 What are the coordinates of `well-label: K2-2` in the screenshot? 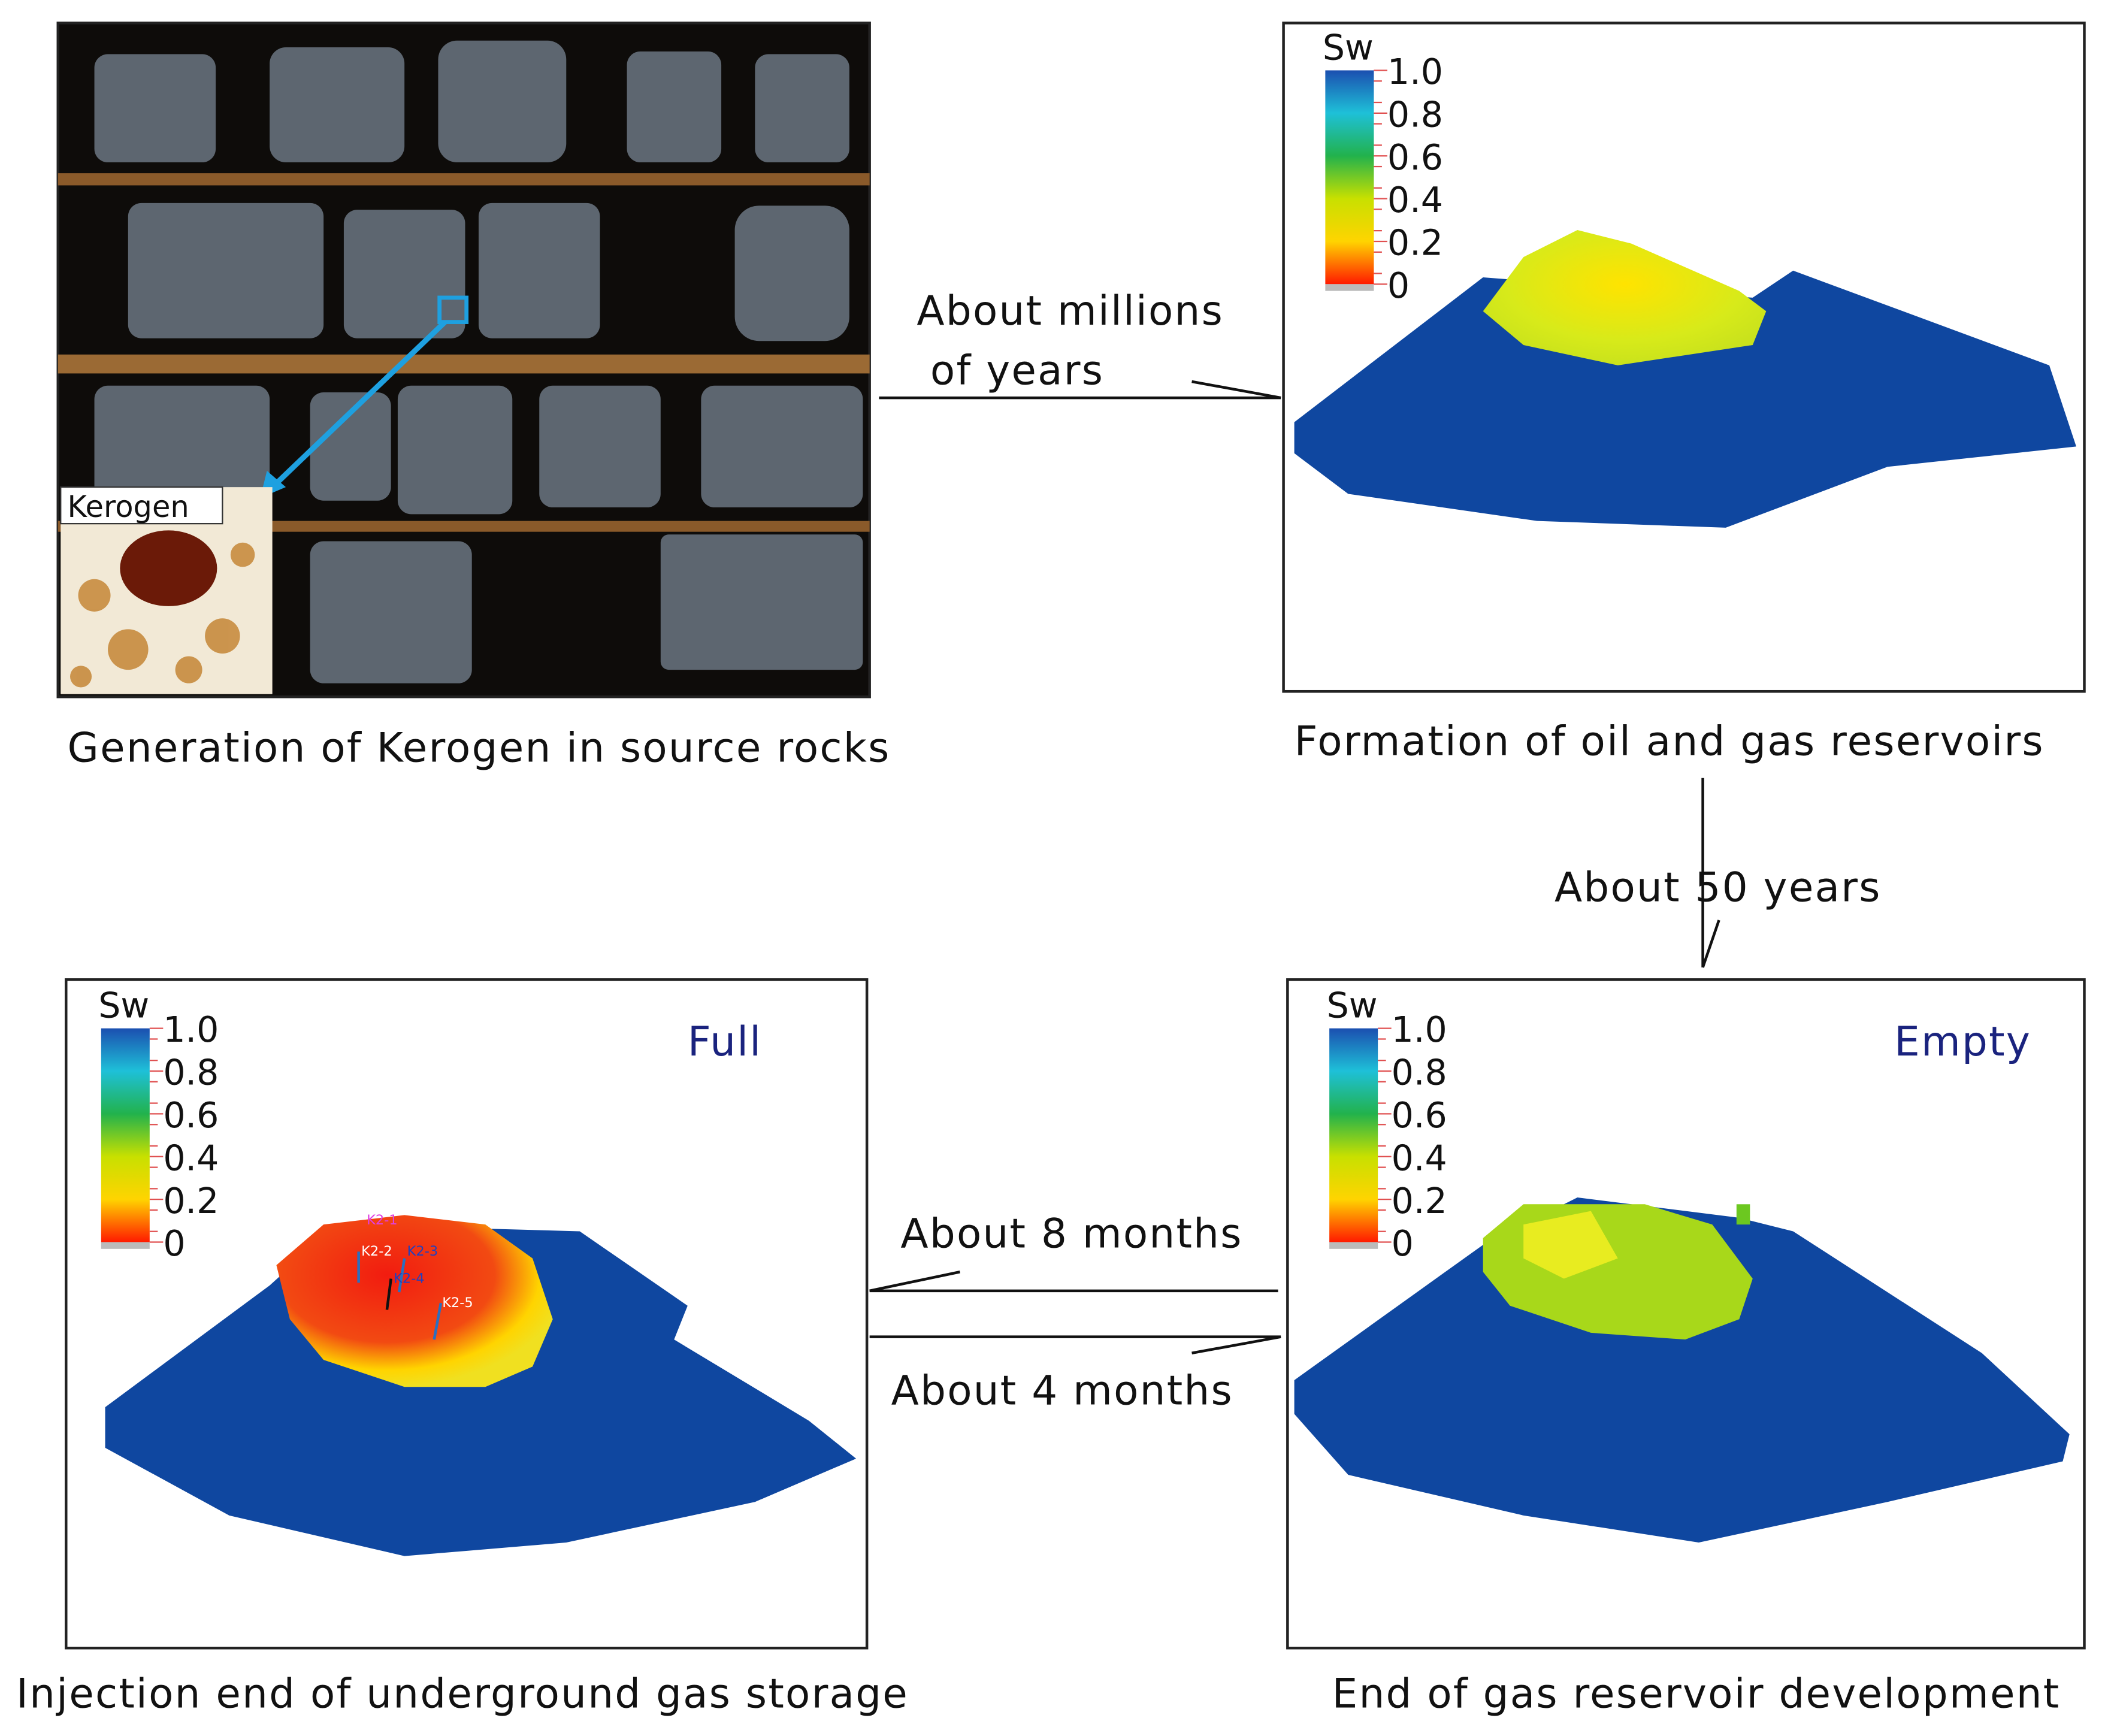 It's located at (376, 1251).